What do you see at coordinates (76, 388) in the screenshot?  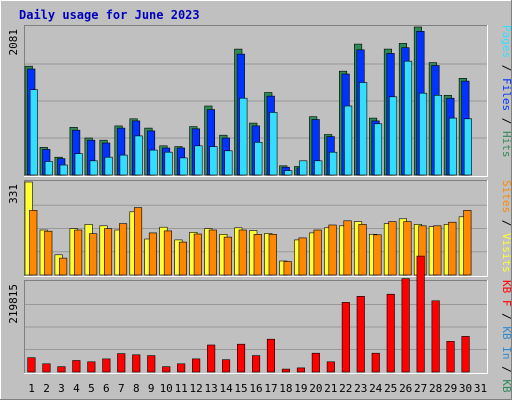 I see `x-tick-label-4: 4` at bounding box center [76, 388].